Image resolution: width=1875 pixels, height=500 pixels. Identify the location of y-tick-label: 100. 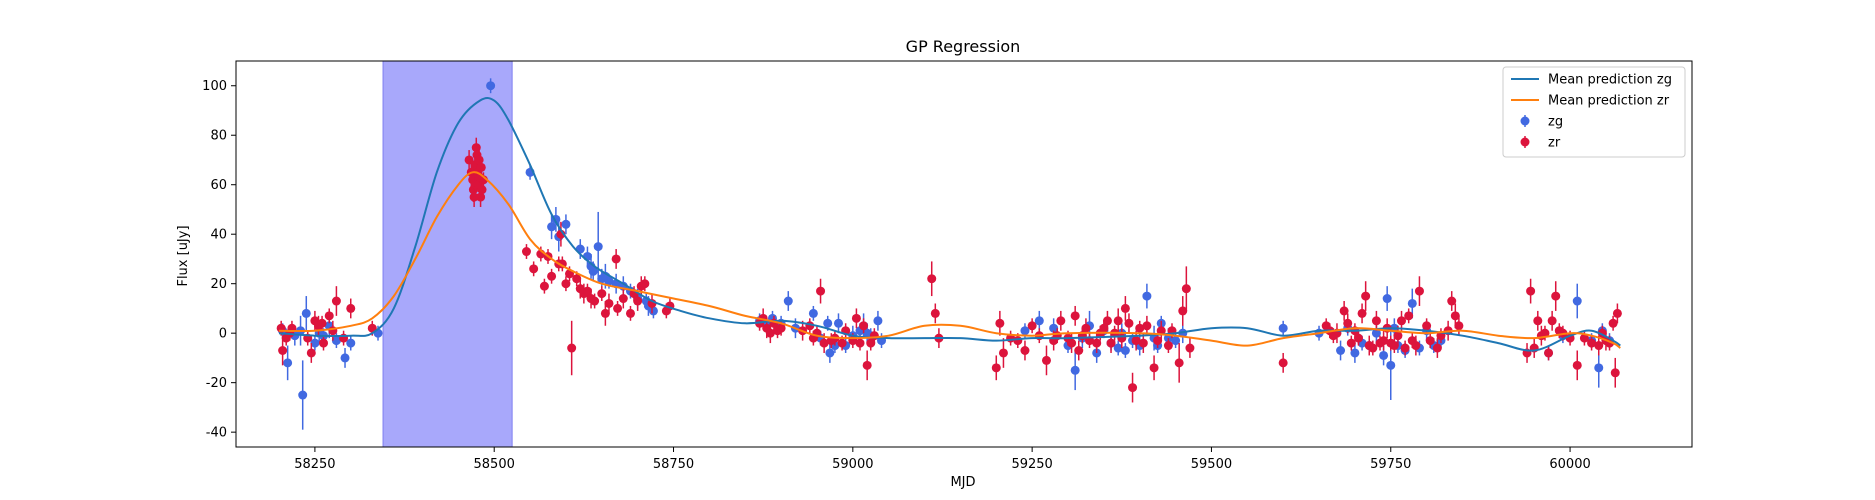
(214, 86).